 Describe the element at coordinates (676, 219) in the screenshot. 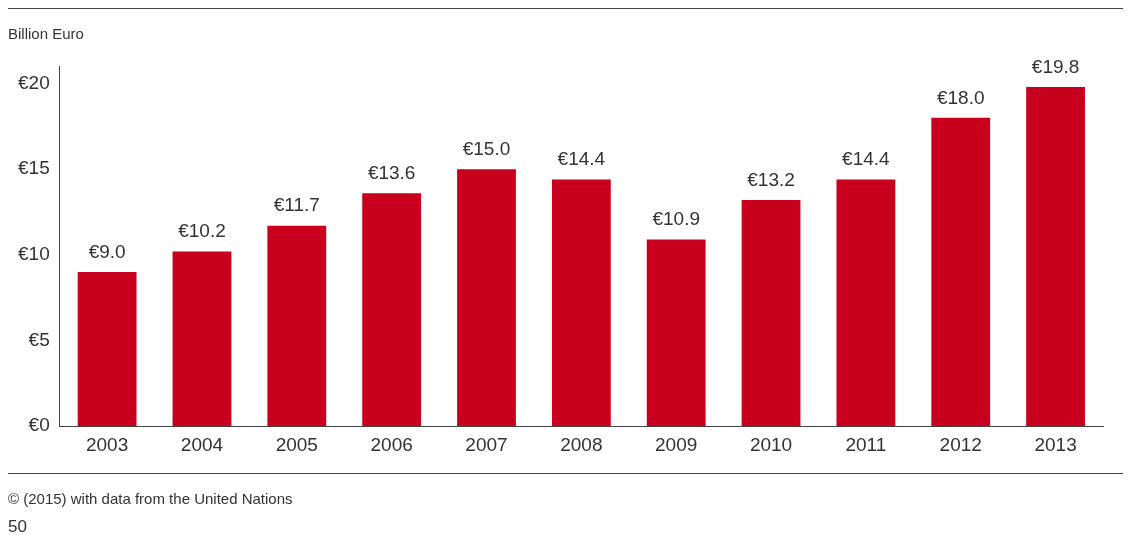

I see `data-label: €10.9` at that location.